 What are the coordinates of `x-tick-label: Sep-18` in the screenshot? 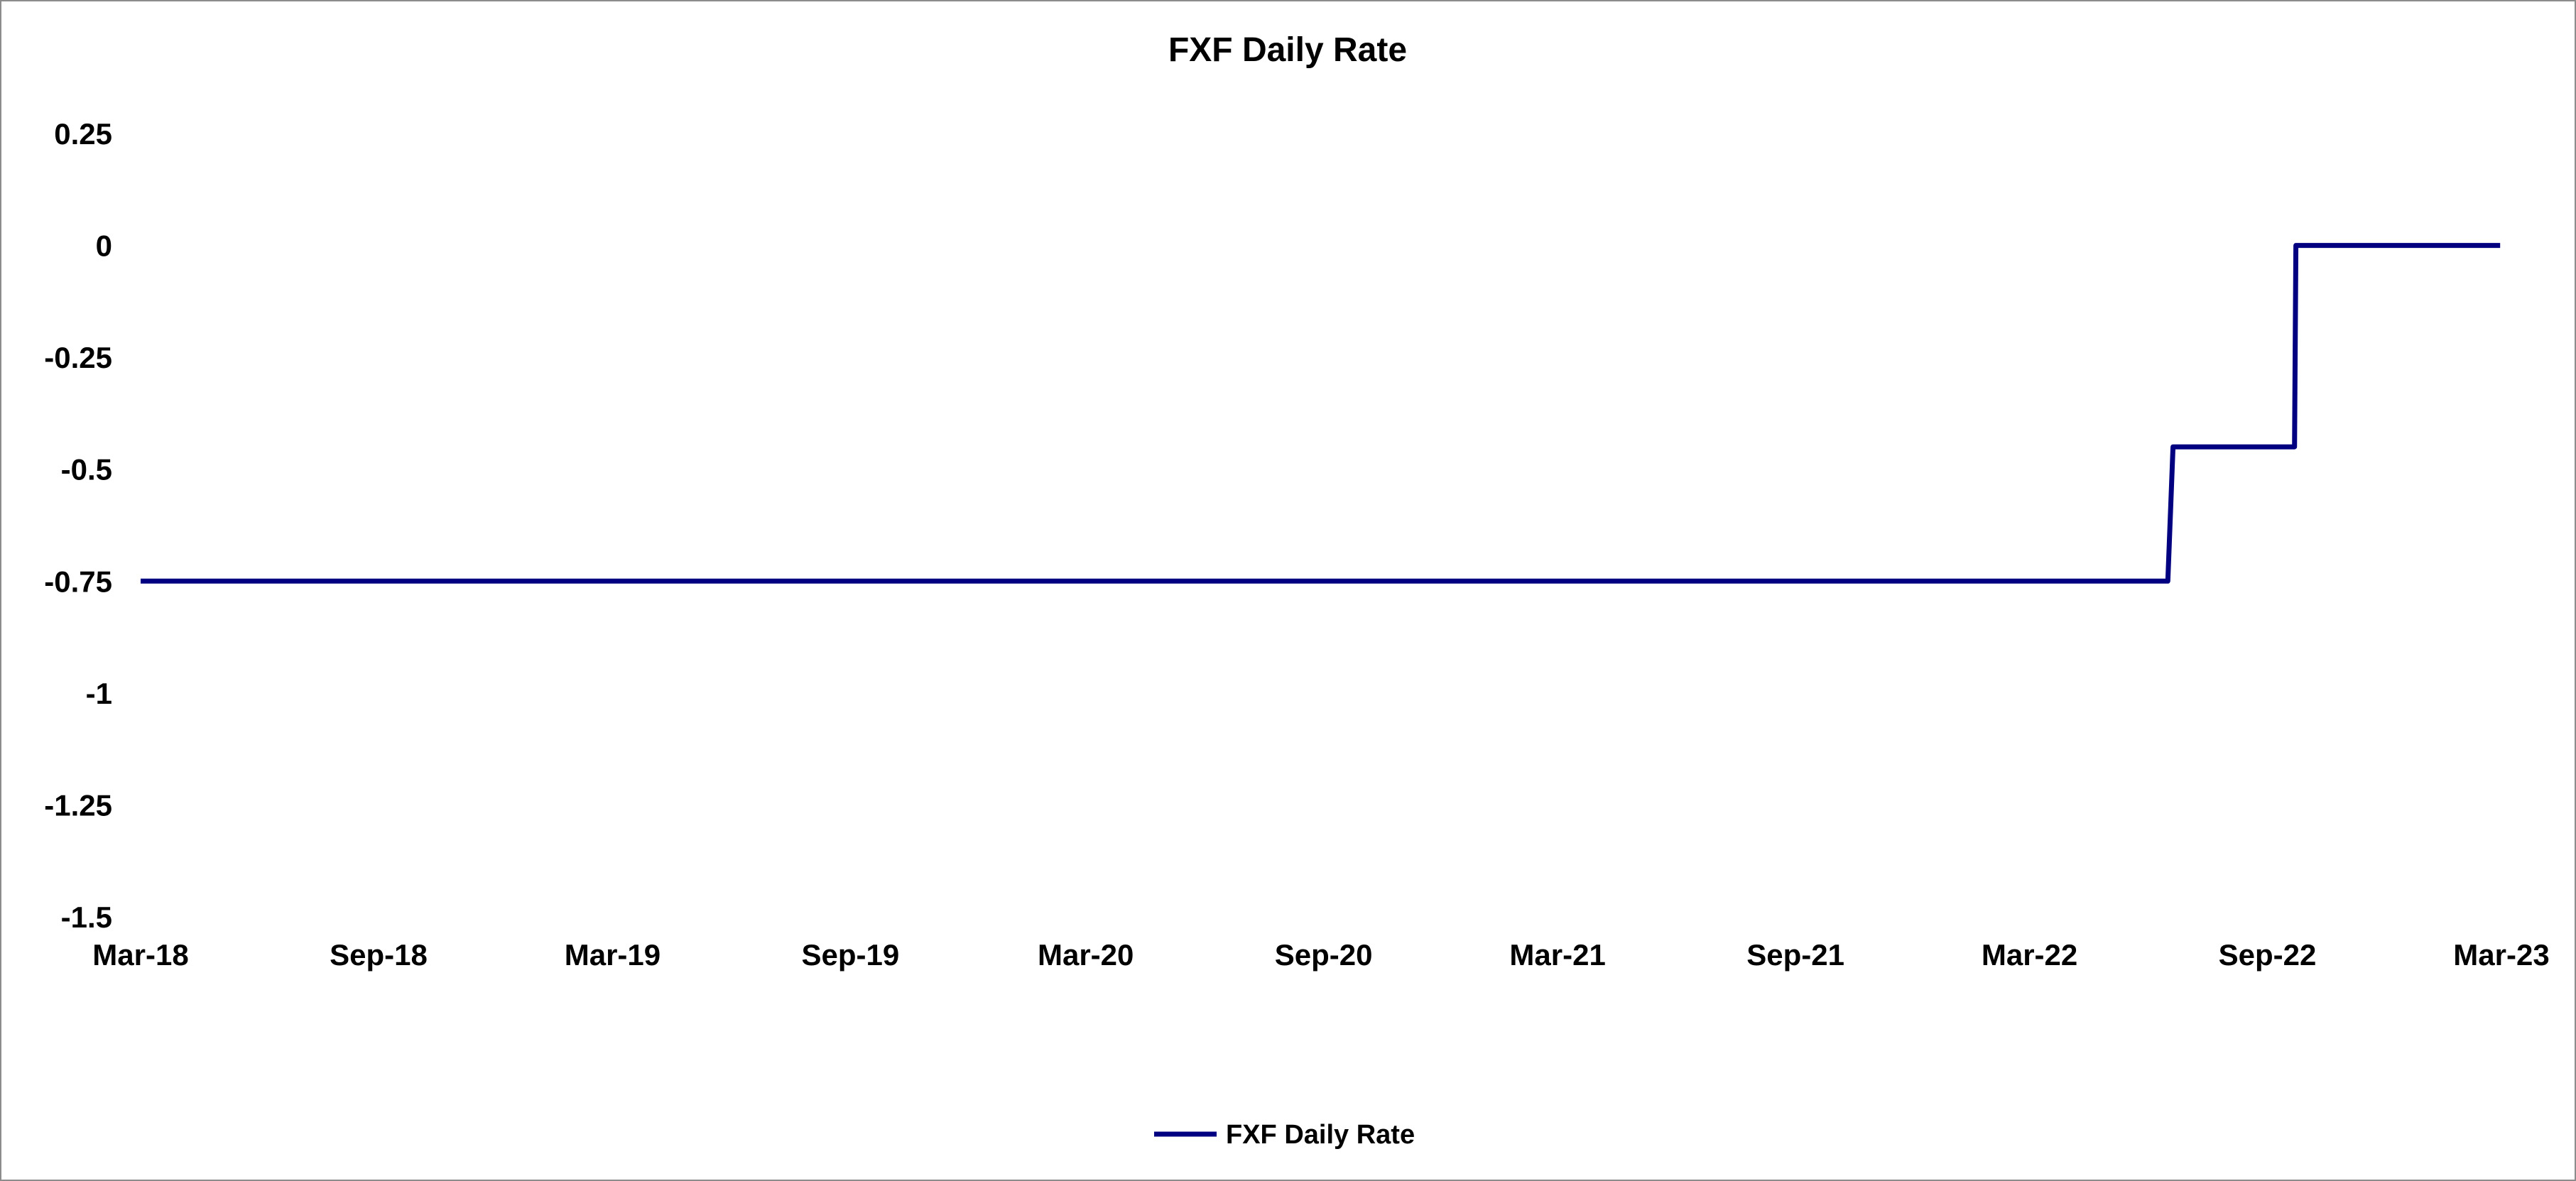 It's located at (379, 955).